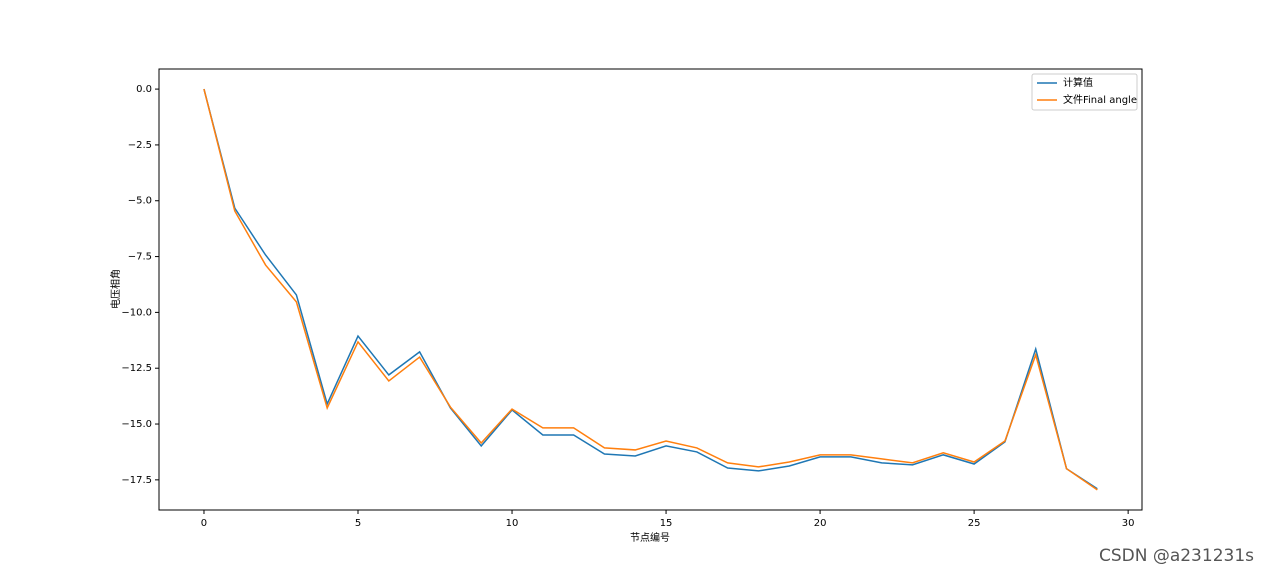 This screenshot has height=573, width=1269. I want to click on x-tick-label: 0, so click(204, 523).